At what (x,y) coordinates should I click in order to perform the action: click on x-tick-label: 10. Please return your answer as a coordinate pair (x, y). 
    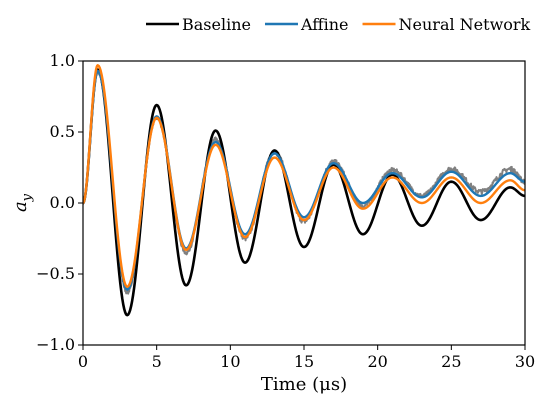
    Looking at the image, I should click on (230, 361).